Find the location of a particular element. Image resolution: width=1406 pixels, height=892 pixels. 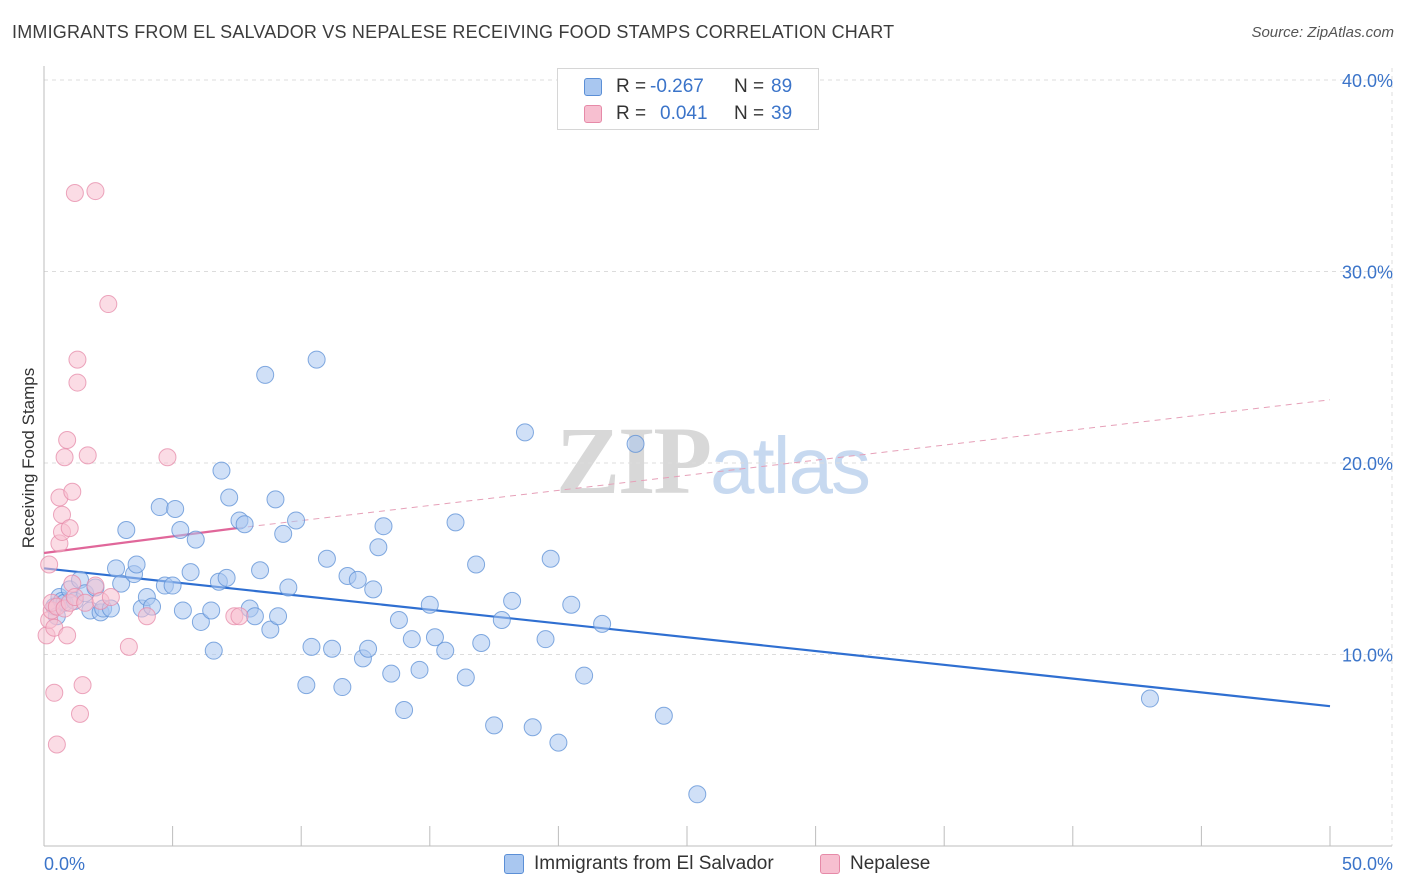

source-label: Source: ZipAtlas.com is located at coordinates (1322, 32).